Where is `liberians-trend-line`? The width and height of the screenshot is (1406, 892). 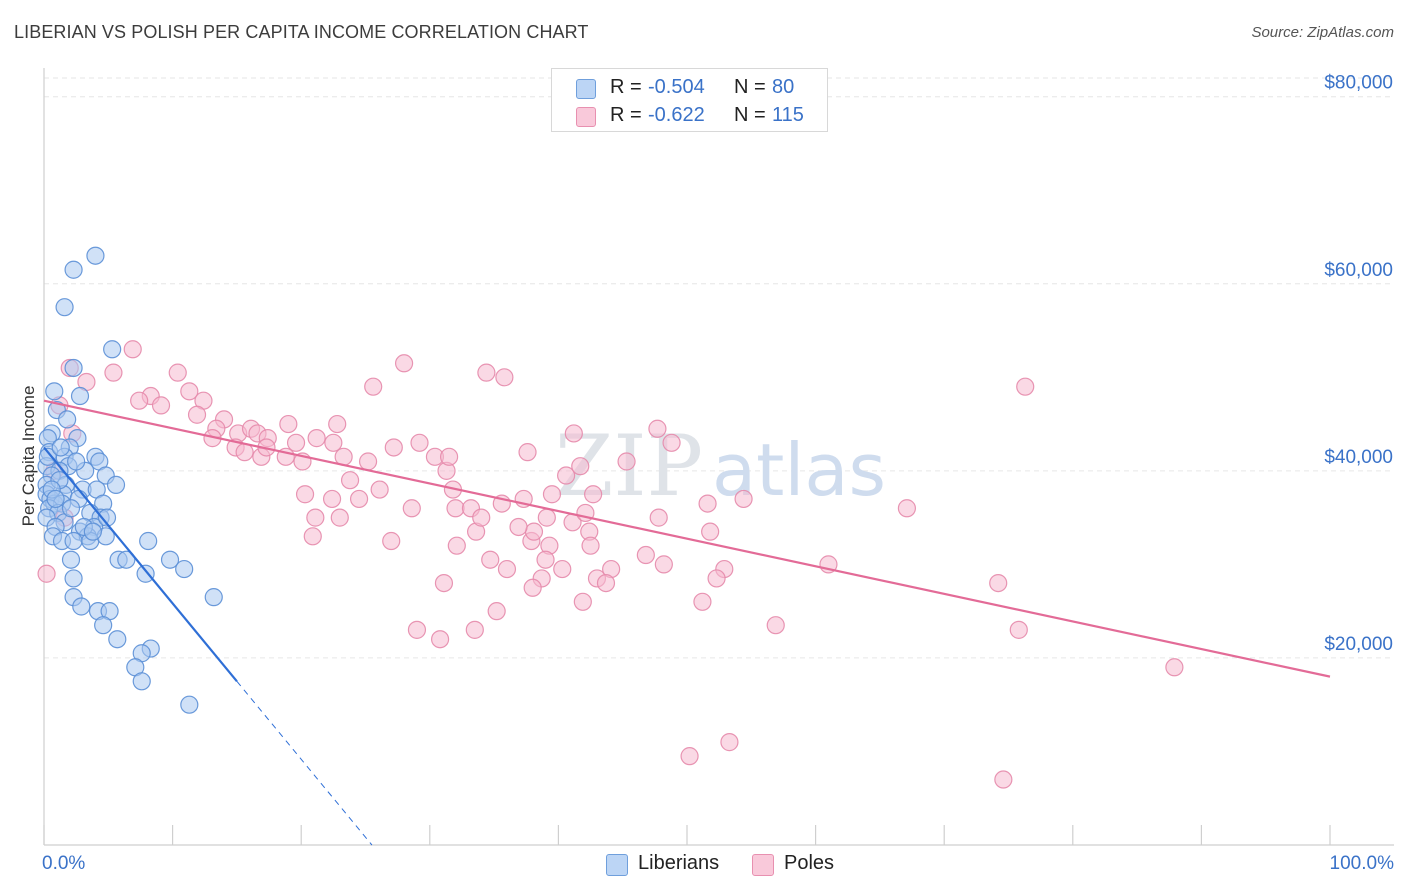
liberians-trend-line is located at coordinates (140, 564).